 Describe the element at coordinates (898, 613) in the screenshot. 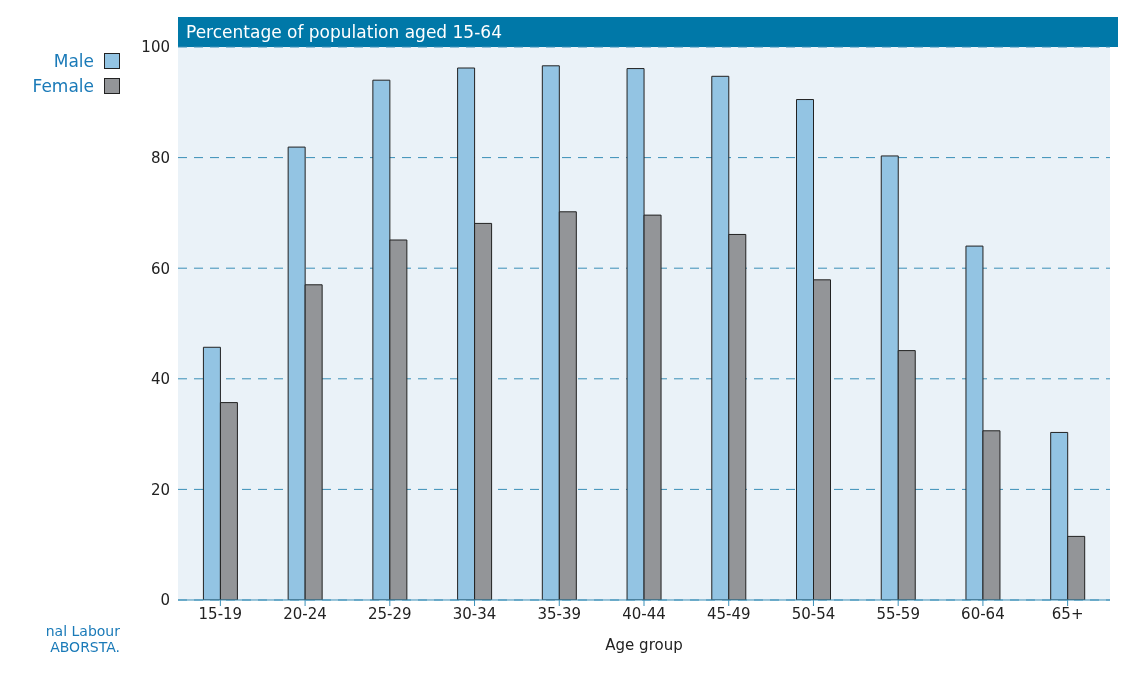

I see `x-tick-label: 55-59` at that location.